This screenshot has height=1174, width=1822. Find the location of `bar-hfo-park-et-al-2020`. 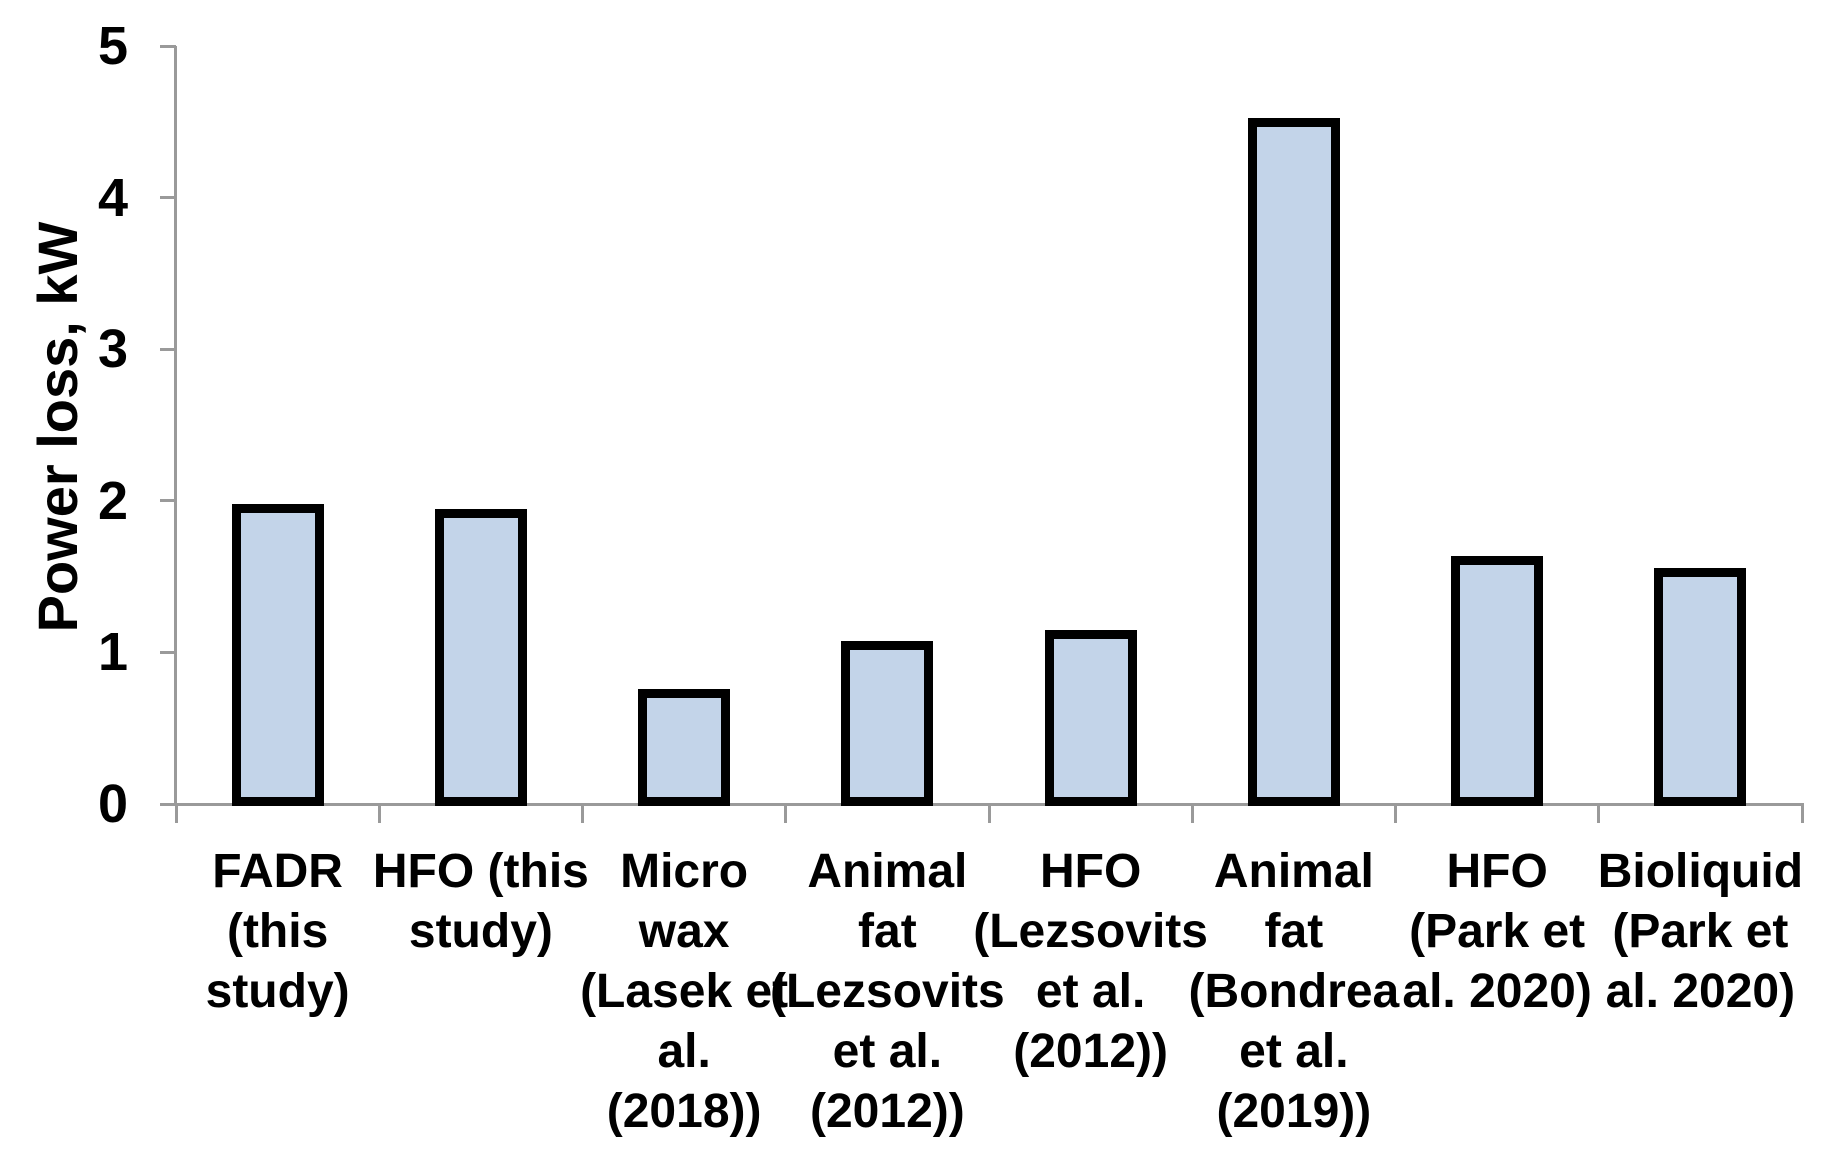

bar-hfo-park-et-al-2020 is located at coordinates (1497, 680).